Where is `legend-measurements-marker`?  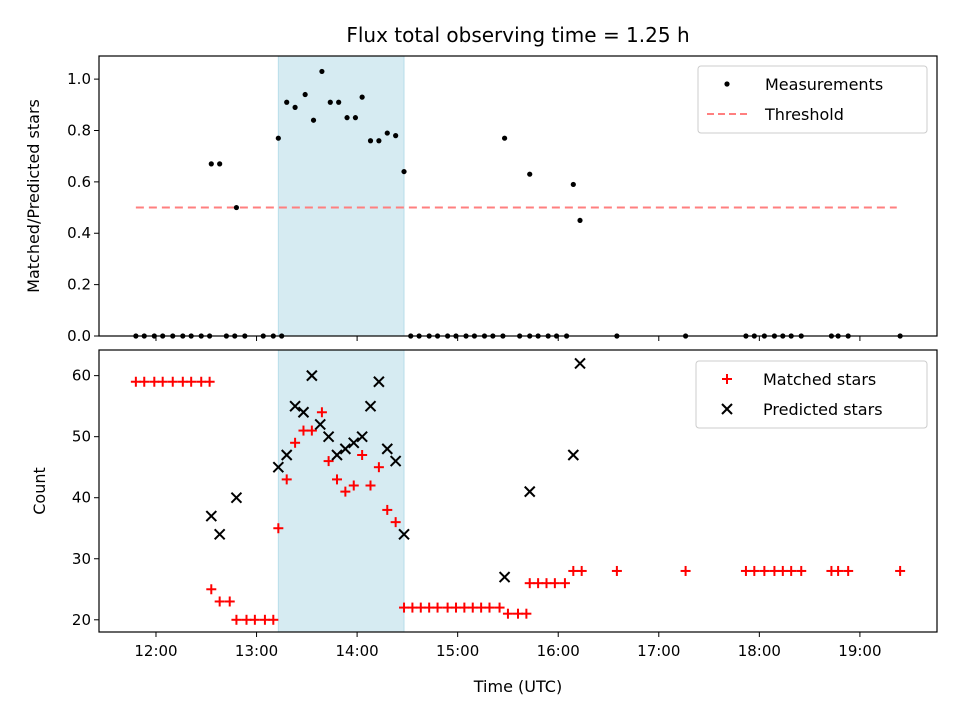 legend-measurements-marker is located at coordinates (727, 84).